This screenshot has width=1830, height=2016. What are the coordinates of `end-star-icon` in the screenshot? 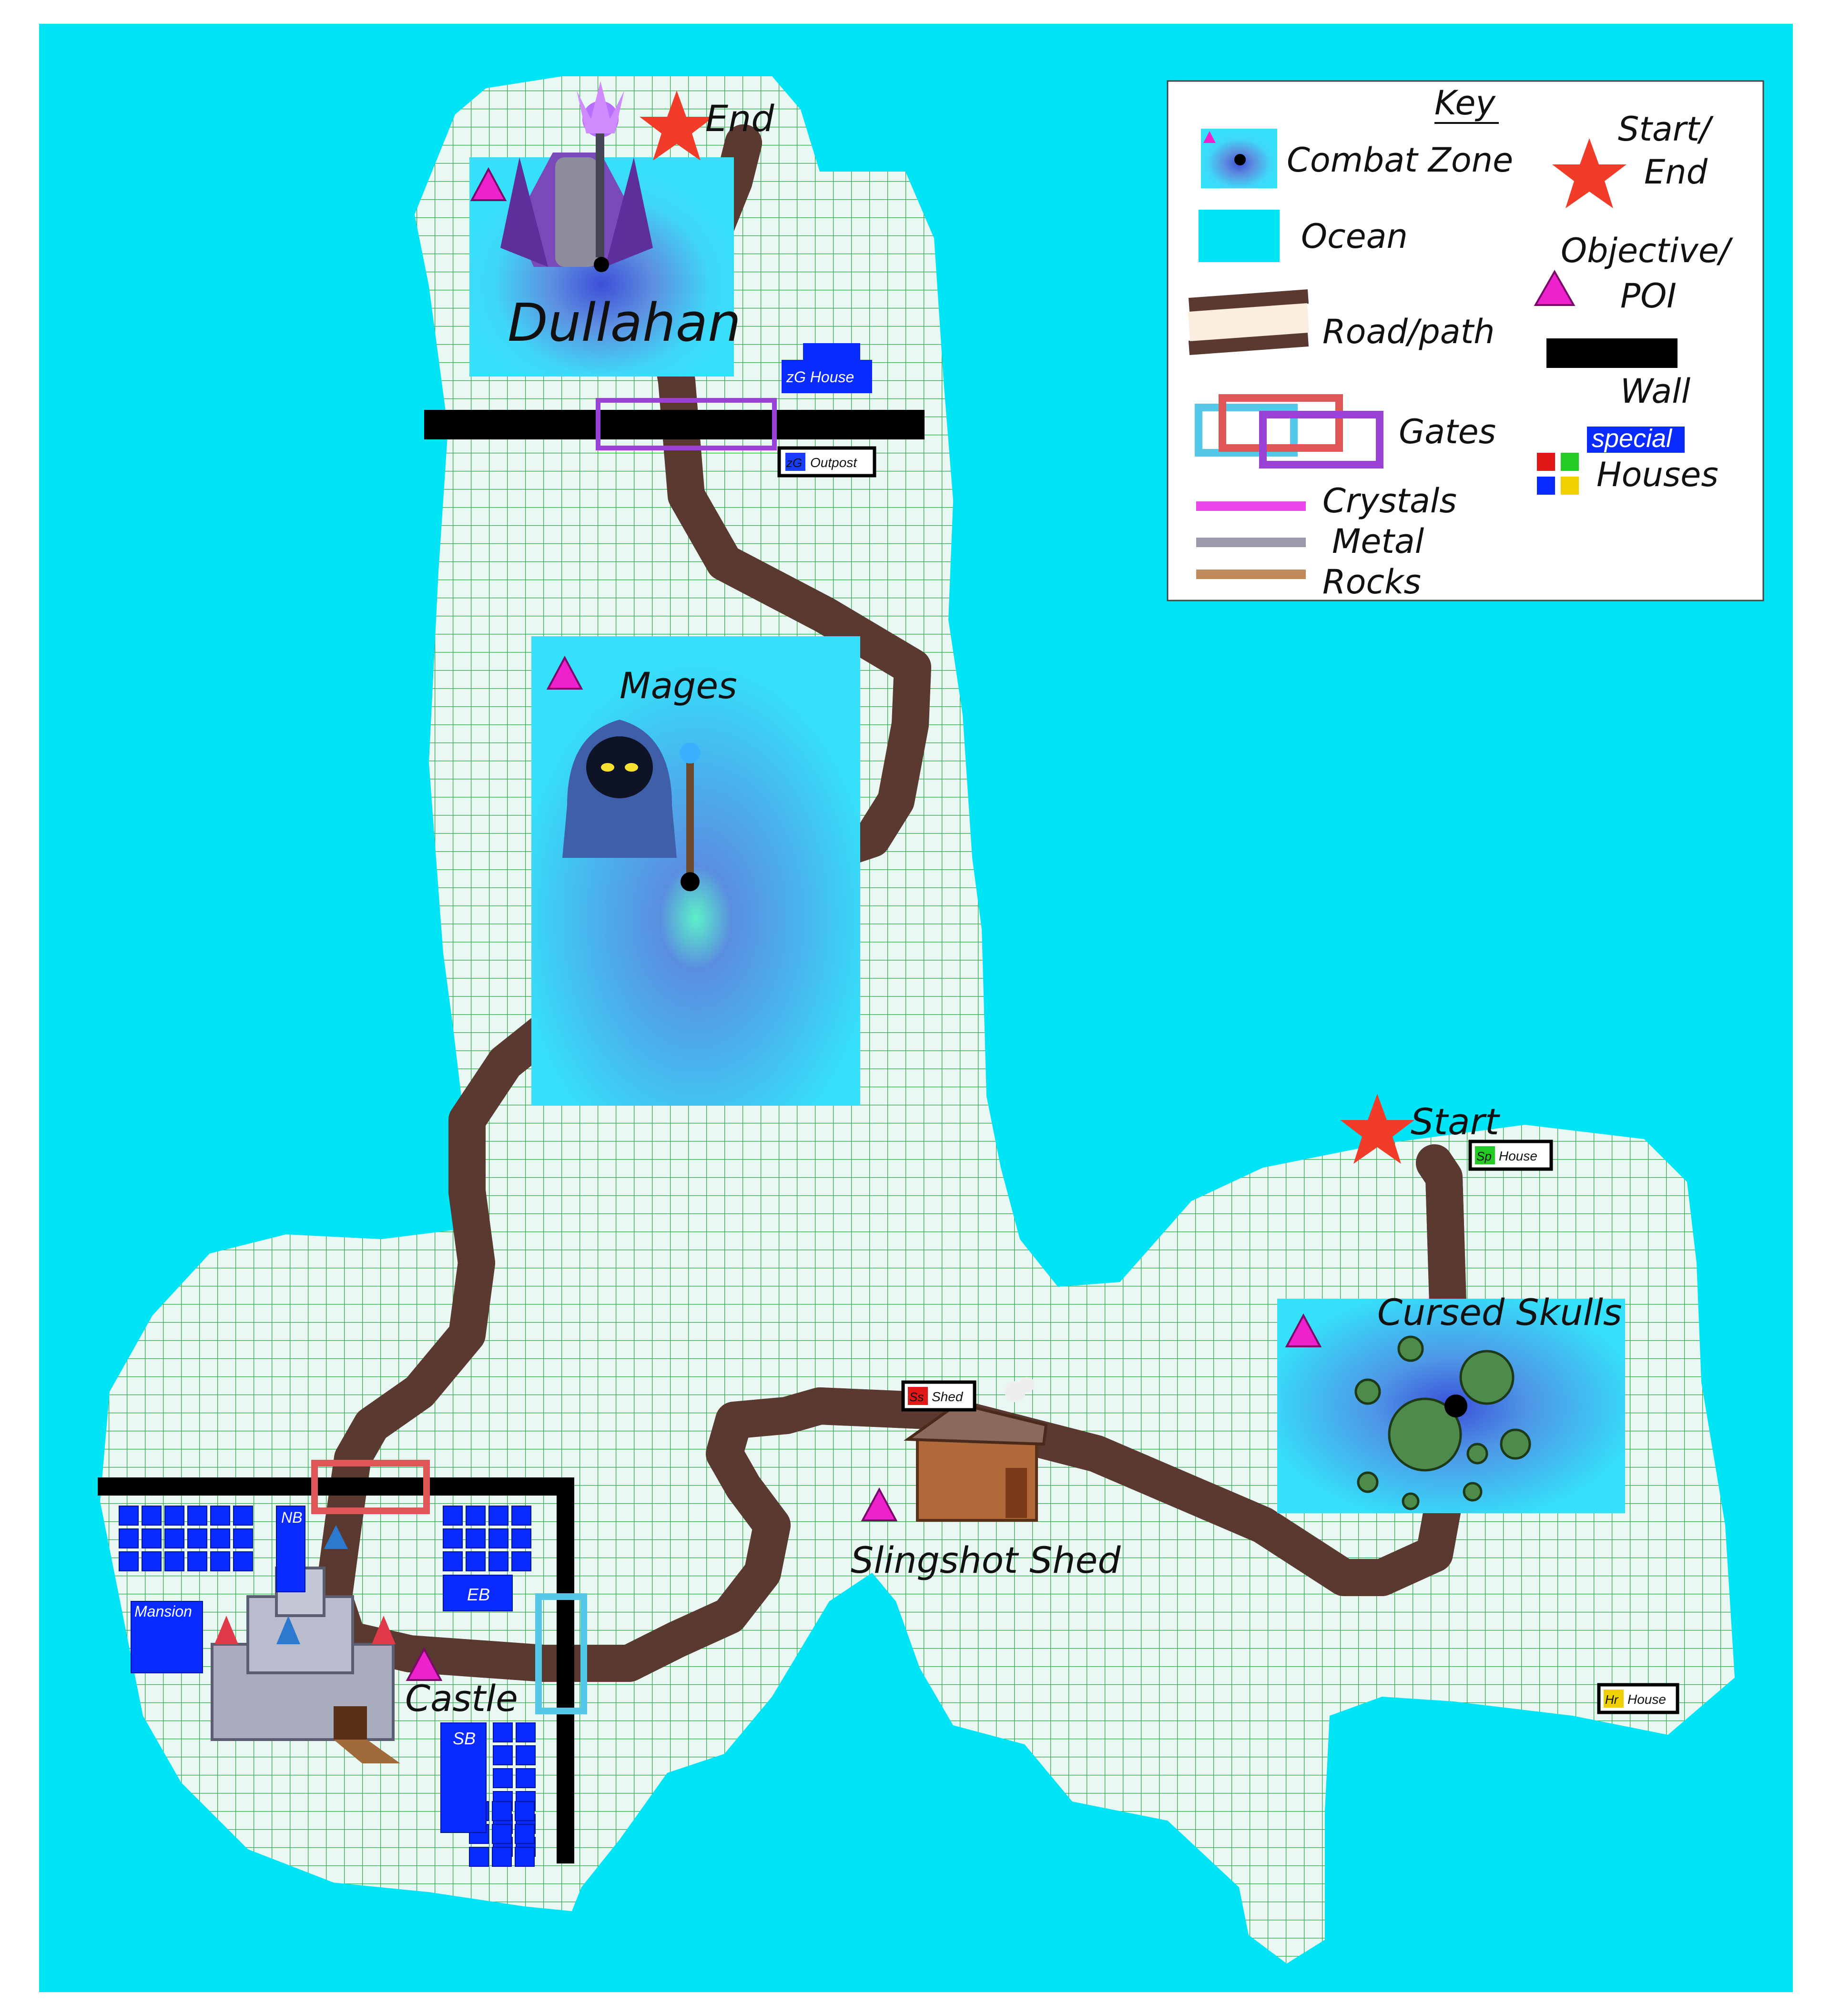 It's located at (677, 126).